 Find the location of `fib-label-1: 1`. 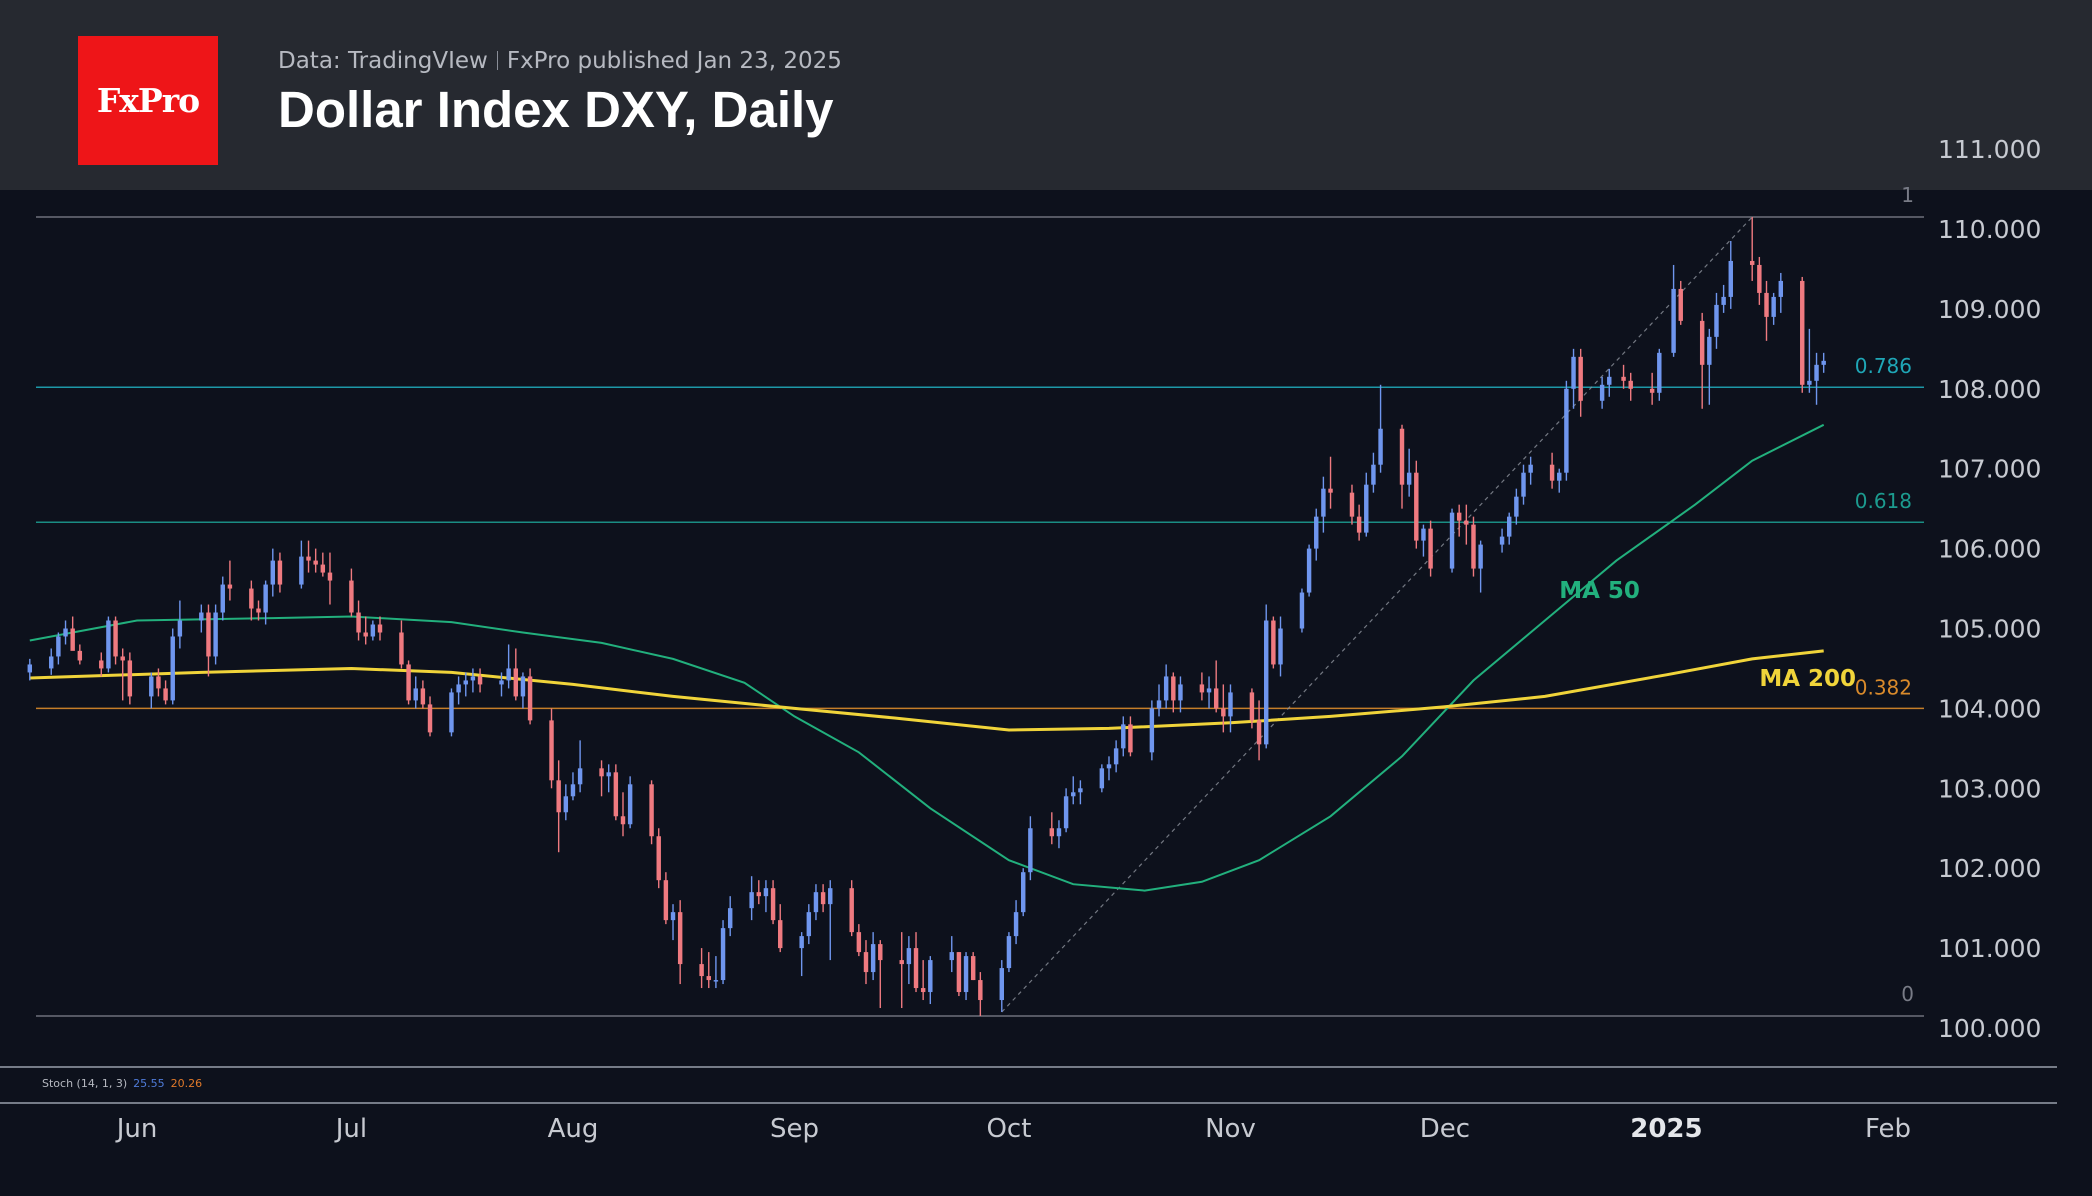

fib-label-1: 1 is located at coordinates (1907, 195).